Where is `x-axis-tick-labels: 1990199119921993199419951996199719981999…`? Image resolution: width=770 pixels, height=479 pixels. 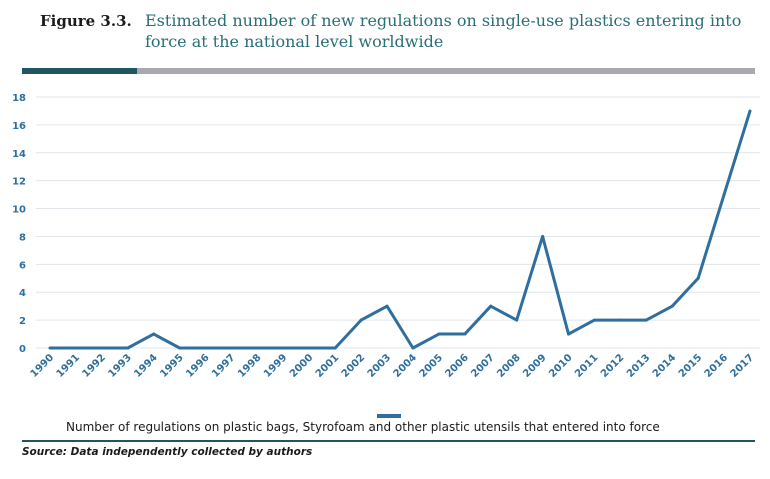
x-axis-tick-labels: 1990199119921993199419951996199719981999… is located at coordinates (392, 365).